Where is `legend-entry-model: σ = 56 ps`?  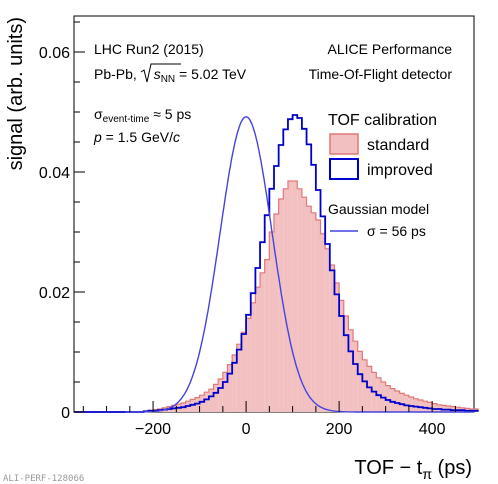
legend-entry-model: σ = 56 ps is located at coordinates (396, 231).